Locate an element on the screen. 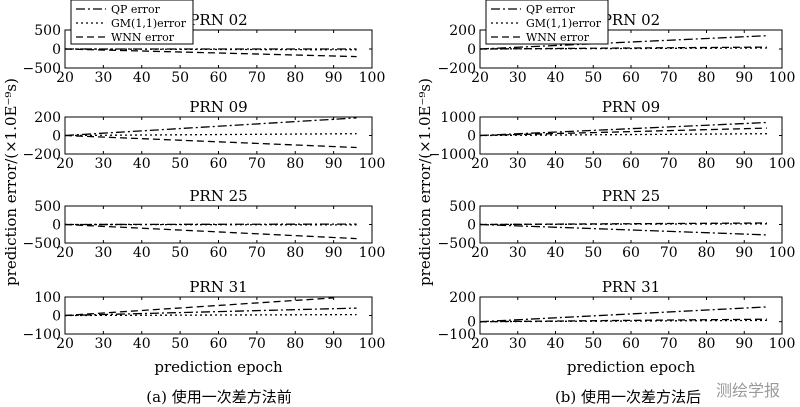  legend-entry: QP error is located at coordinates (136, 9).